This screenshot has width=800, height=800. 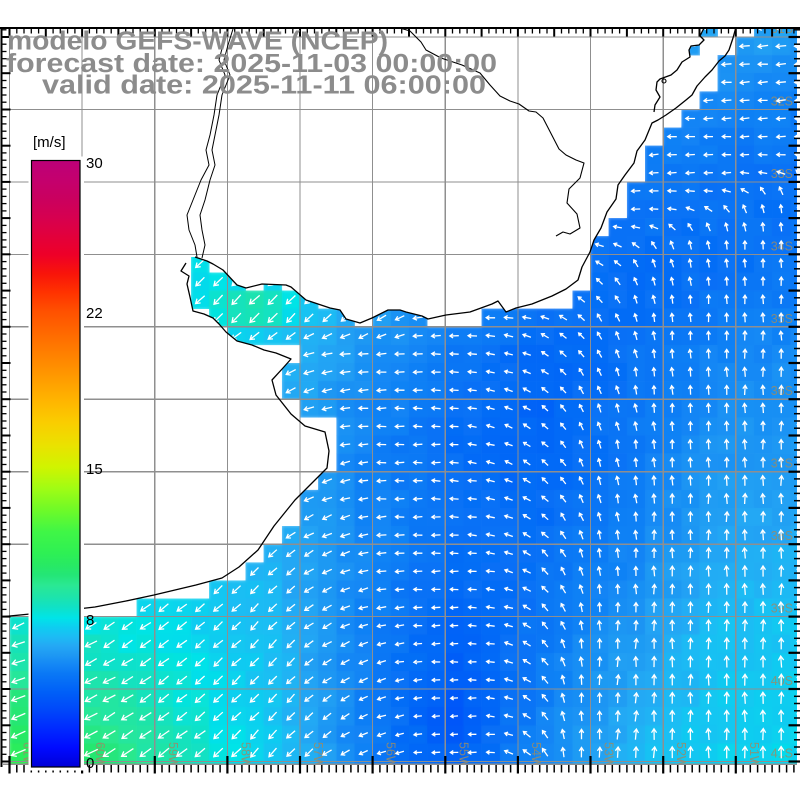 What do you see at coordinates (782, 174) in the screenshot?
I see `svg-text: 33S` at bounding box center [782, 174].